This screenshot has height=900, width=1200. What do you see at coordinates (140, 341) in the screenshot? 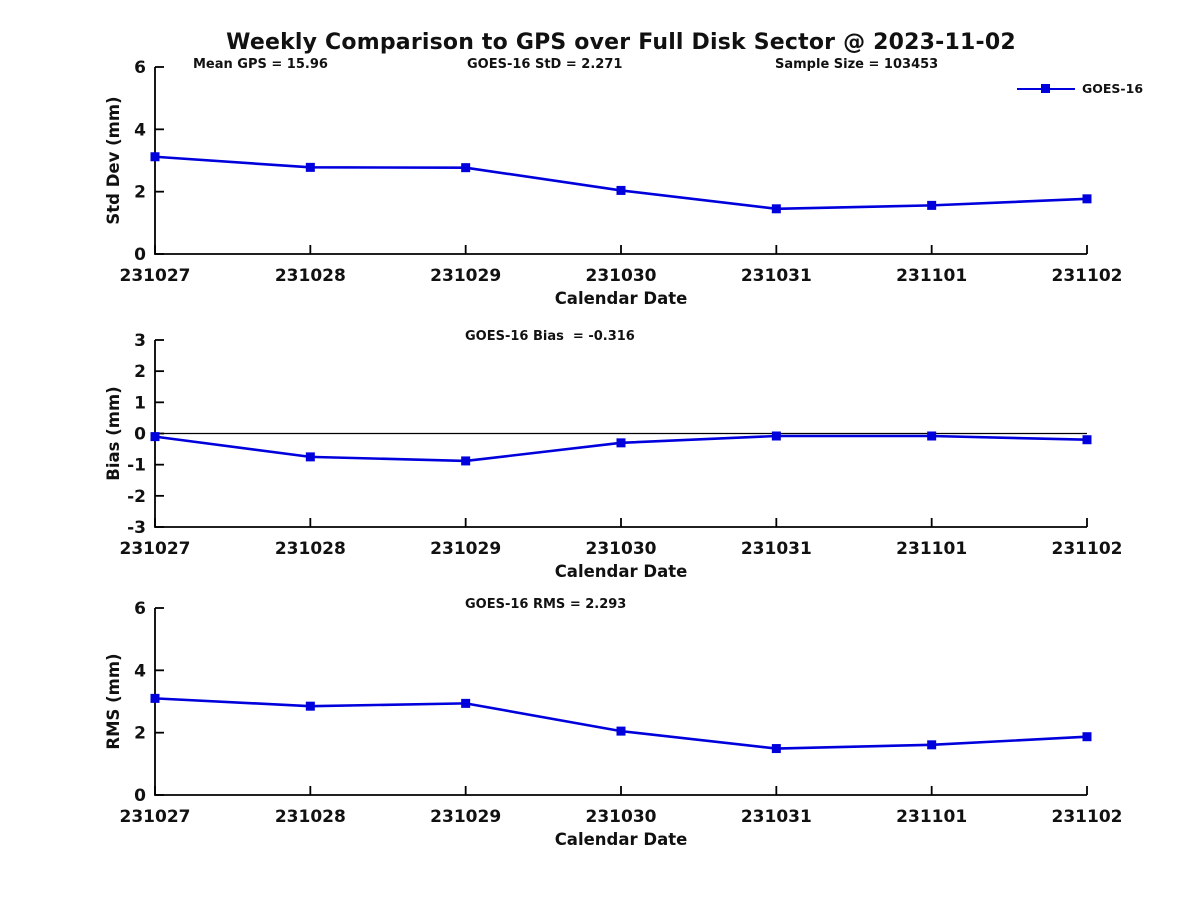
I see `svg-text: 3` at bounding box center [140, 341].